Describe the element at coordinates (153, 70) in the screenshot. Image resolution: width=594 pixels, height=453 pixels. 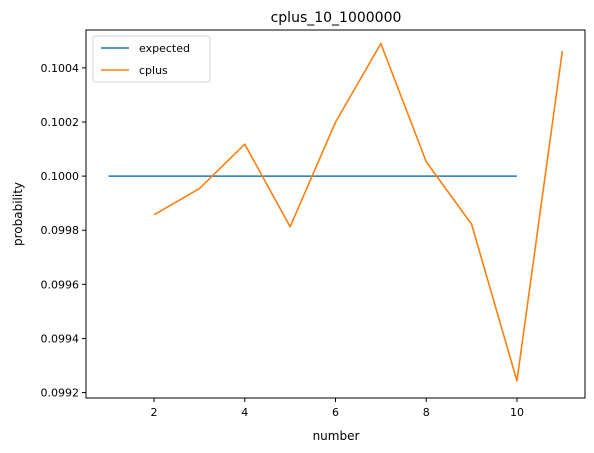
I see `legend-label-cplus: cplus` at that location.